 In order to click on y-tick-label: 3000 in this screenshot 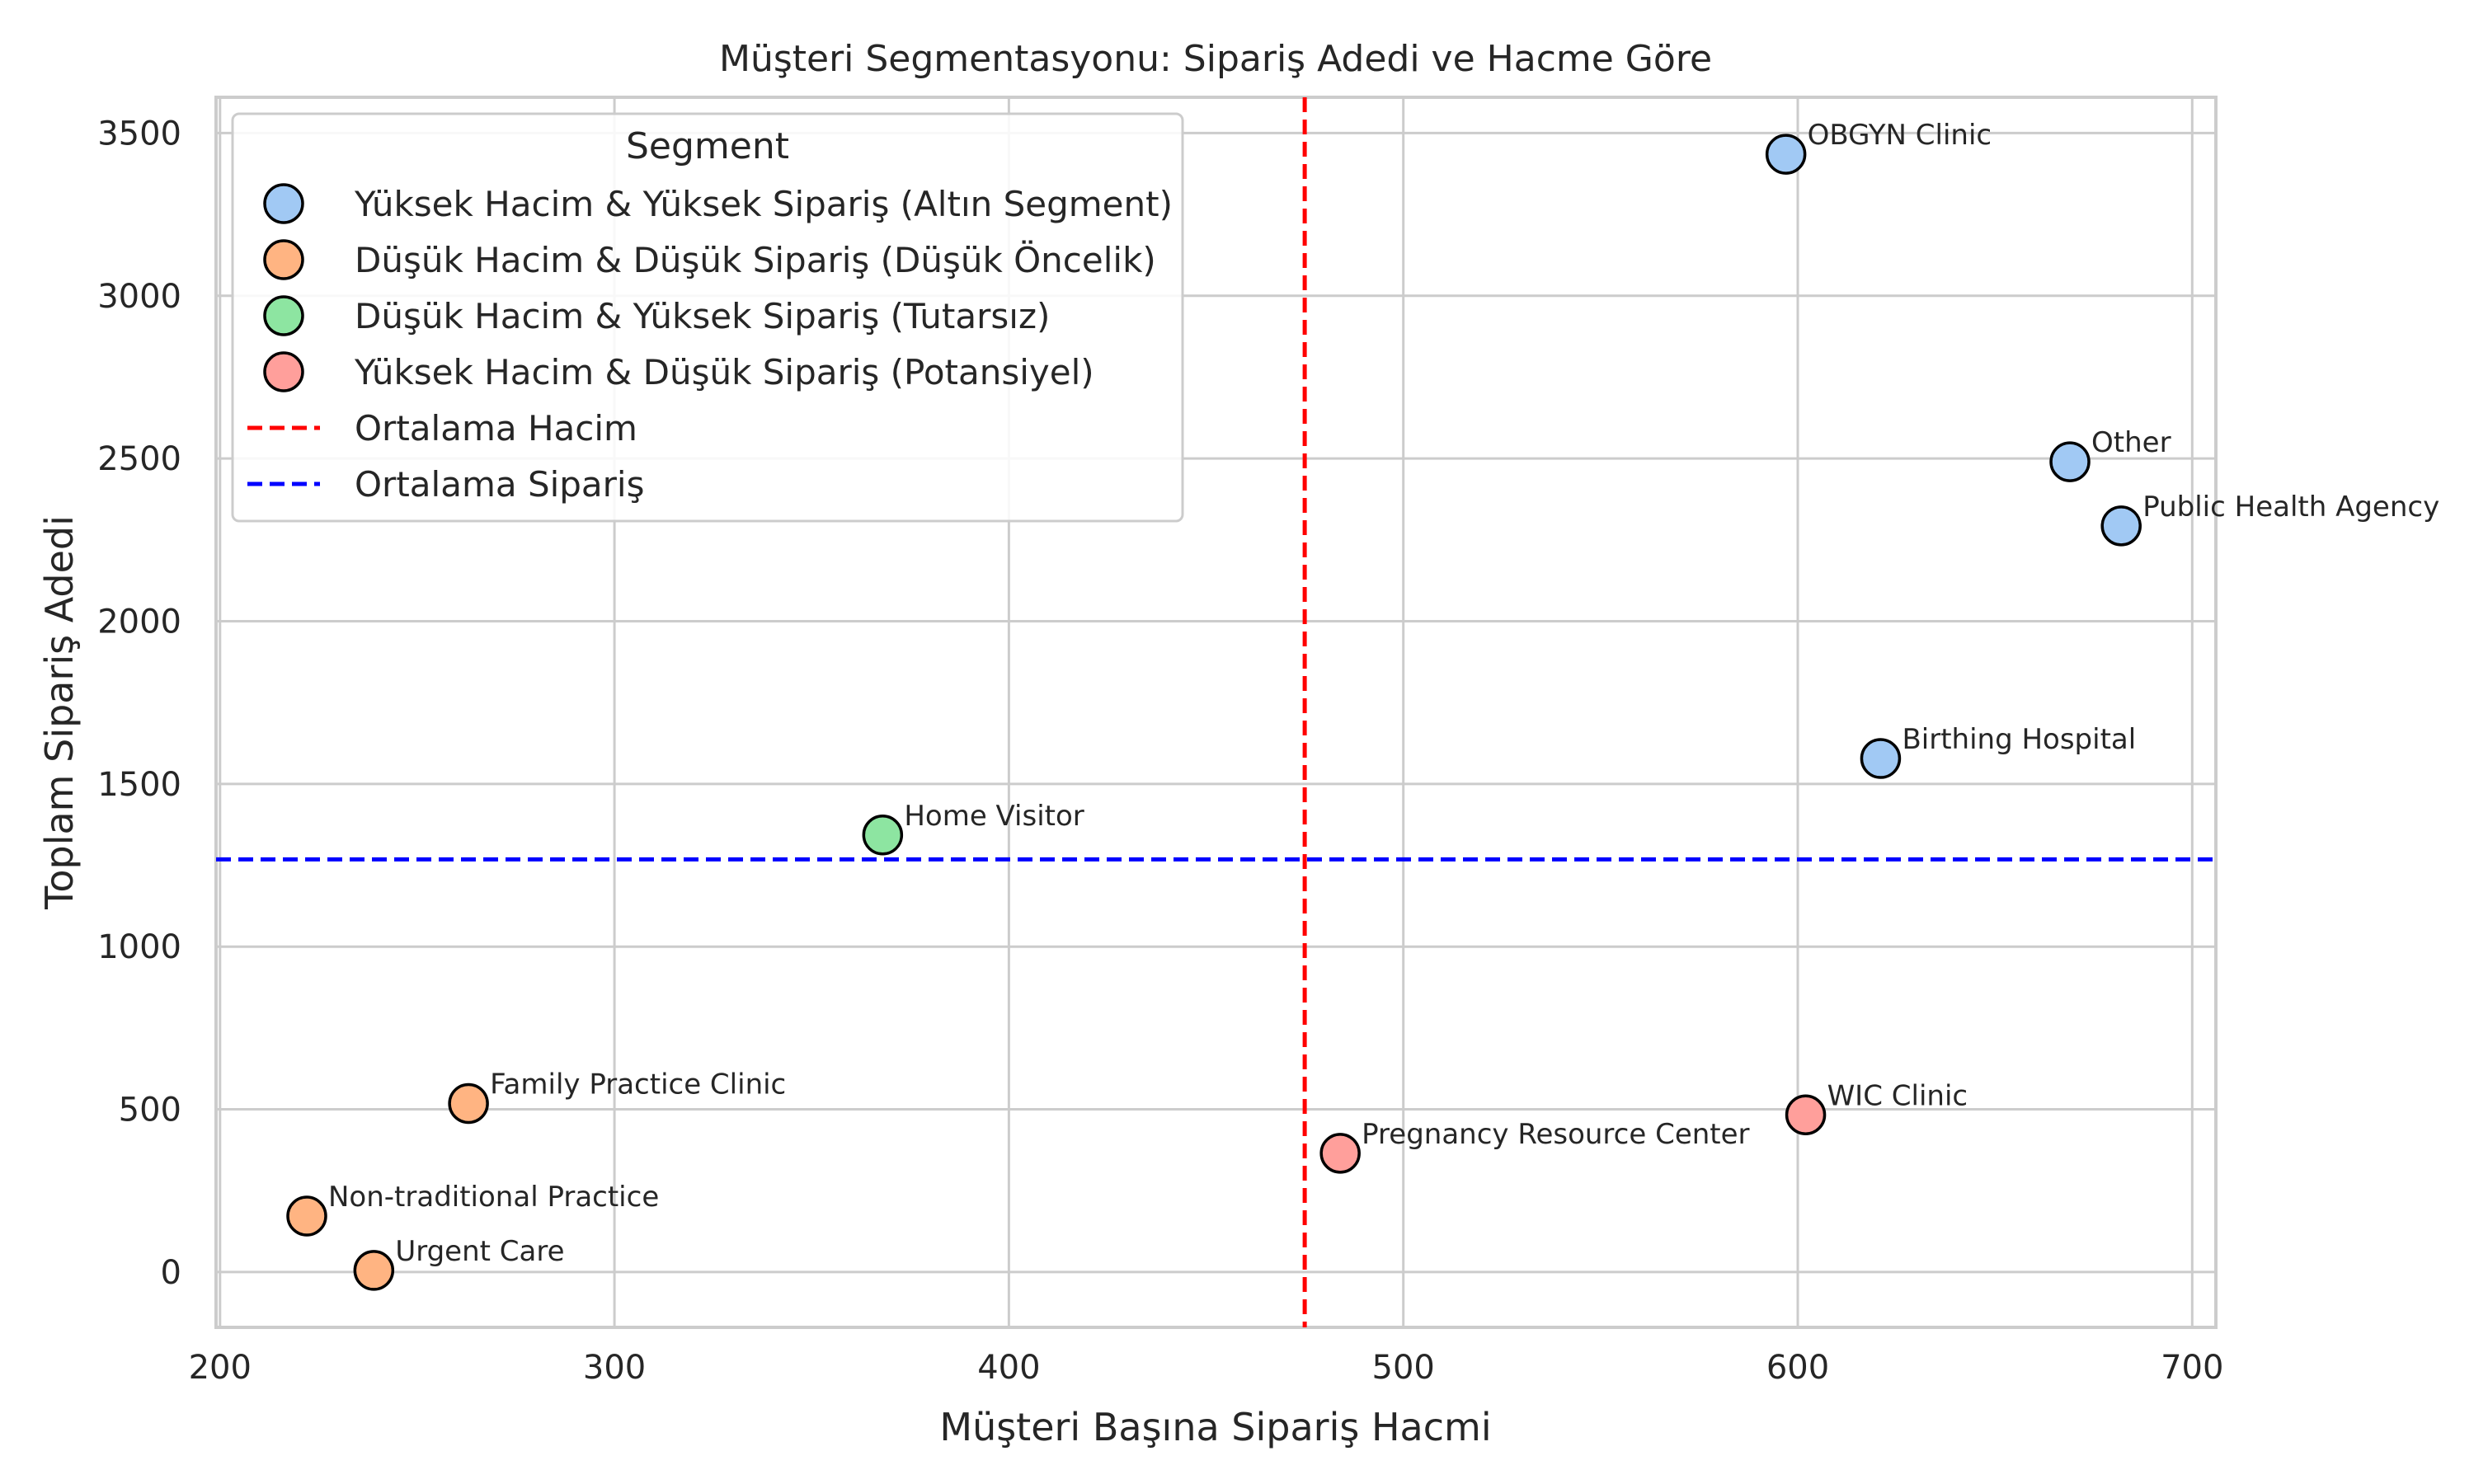, I will do `click(139, 297)`.